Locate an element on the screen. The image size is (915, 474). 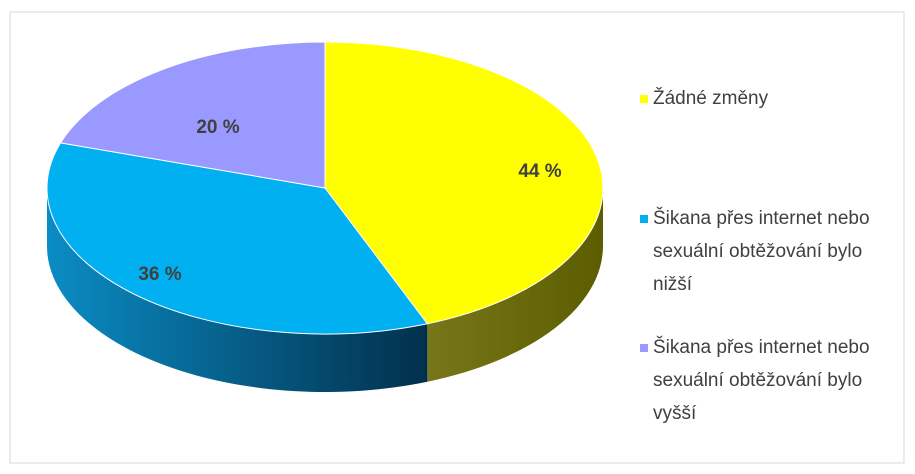
legend-entry: Žádné změny is located at coordinates (760, 98).